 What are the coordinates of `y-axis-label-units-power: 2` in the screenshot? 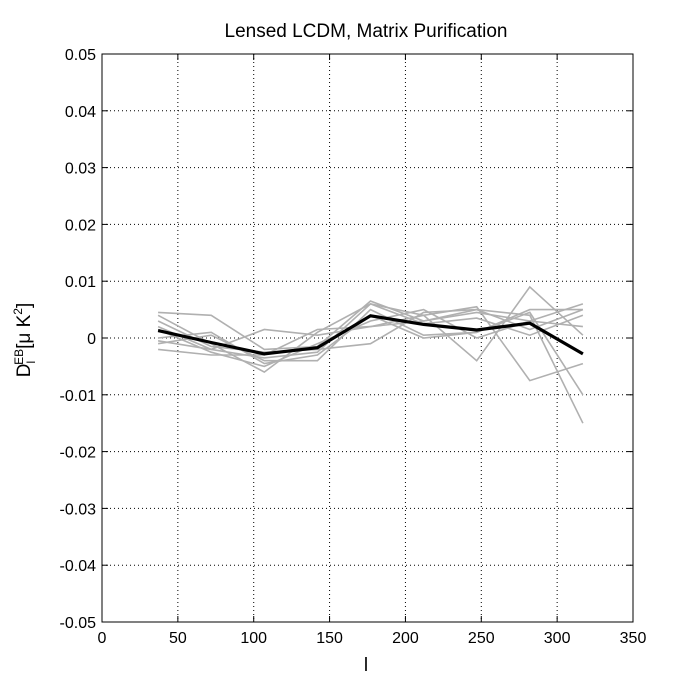 It's located at (18, 311).